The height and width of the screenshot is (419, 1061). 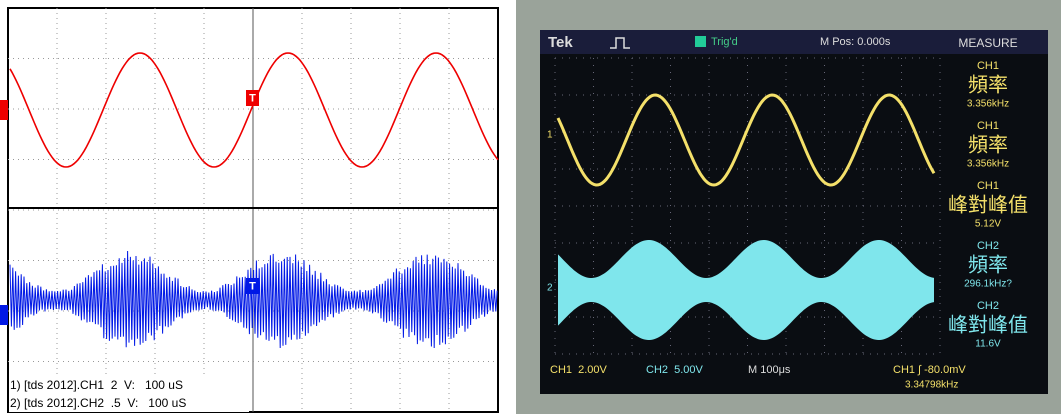 What do you see at coordinates (560, 42) in the screenshot?
I see `brand: Tek` at bounding box center [560, 42].